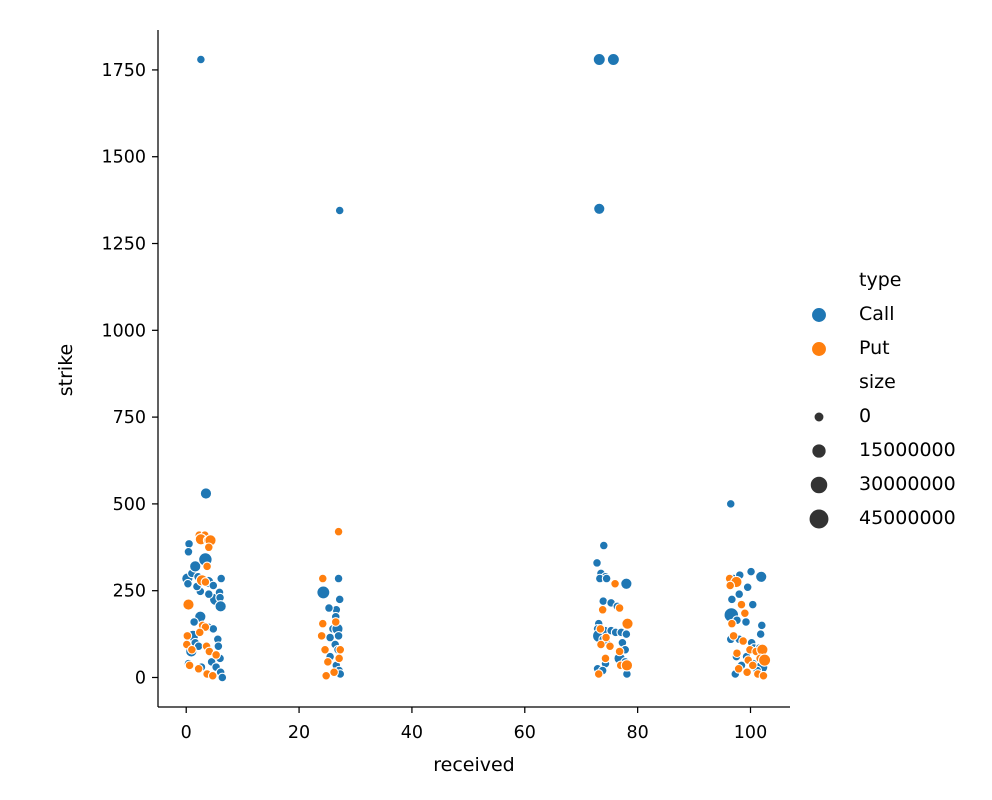  Describe the element at coordinates (877, 382) in the screenshot. I see `legend-size-title: size` at that location.